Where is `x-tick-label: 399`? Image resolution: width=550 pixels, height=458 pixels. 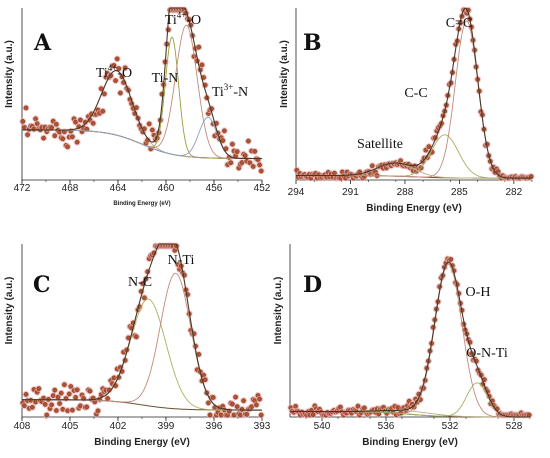 x-tick-label: 399 is located at coordinates (166, 426).